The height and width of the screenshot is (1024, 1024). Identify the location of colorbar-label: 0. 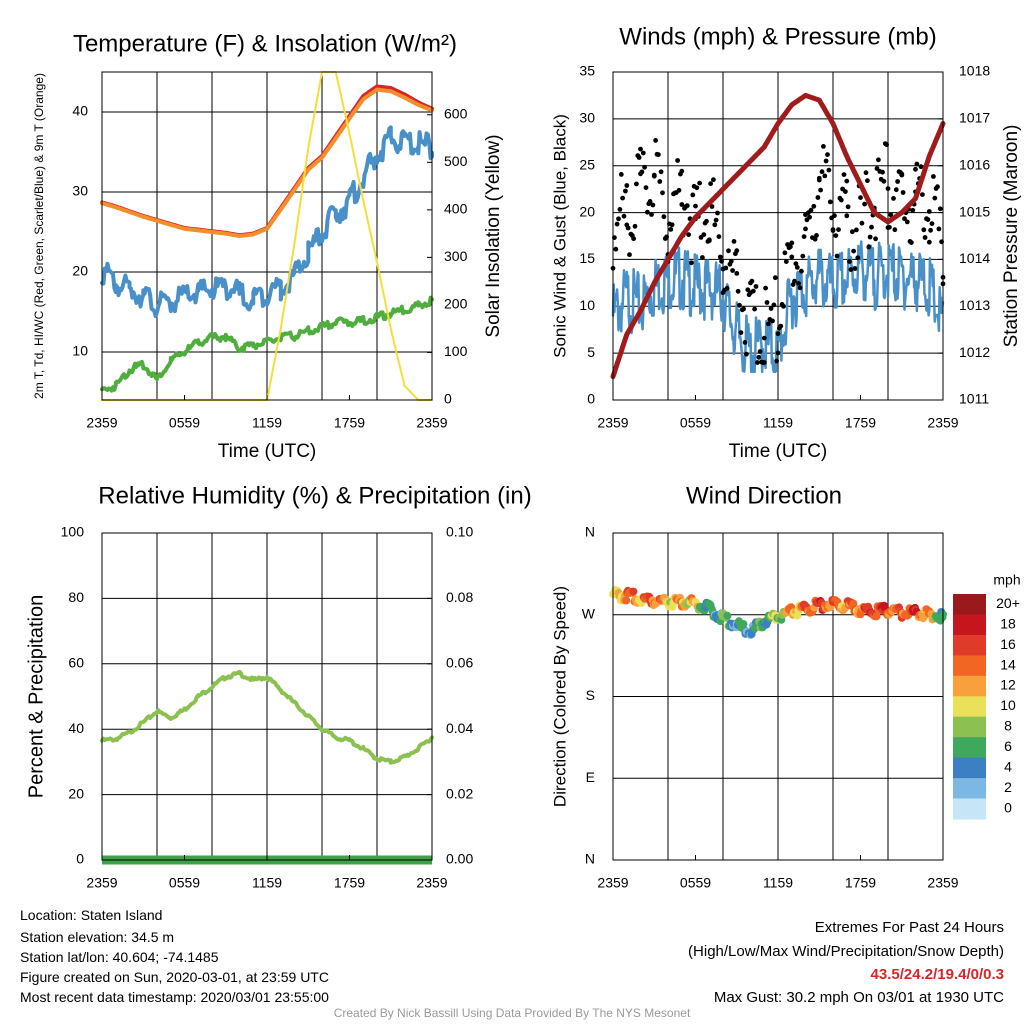
(1008, 807).